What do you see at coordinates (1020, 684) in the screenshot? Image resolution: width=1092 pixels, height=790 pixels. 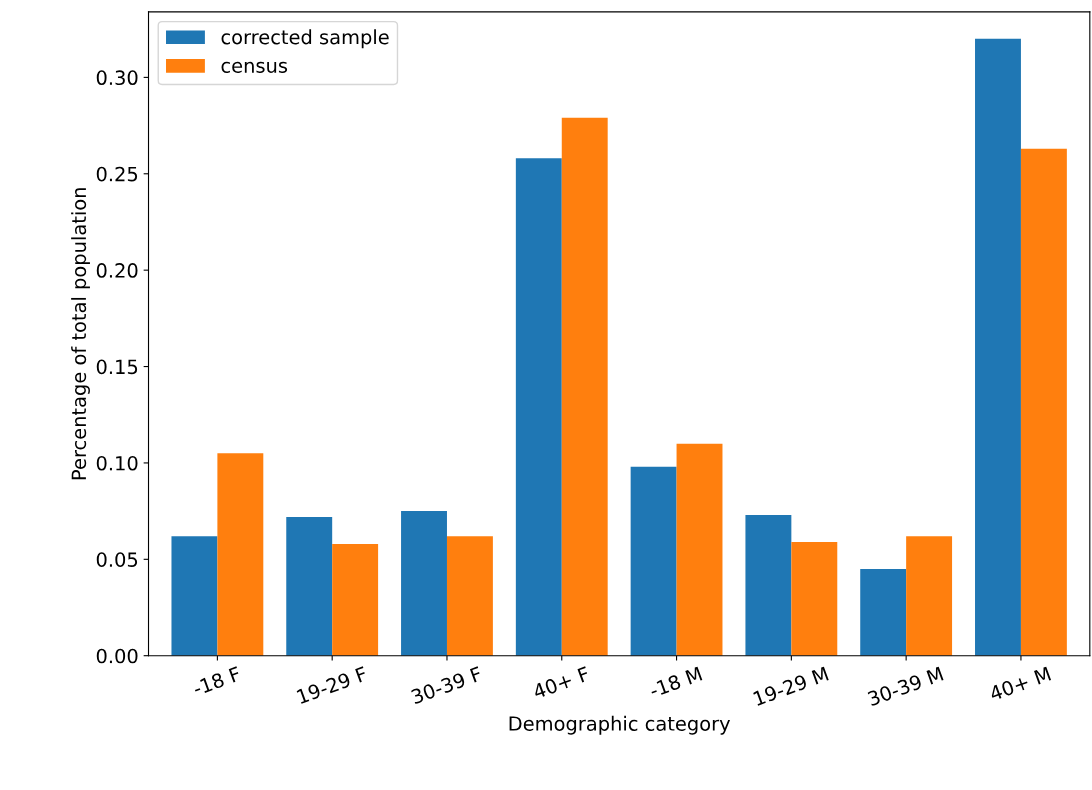 I see `x-tick-label: 40+ M` at bounding box center [1020, 684].